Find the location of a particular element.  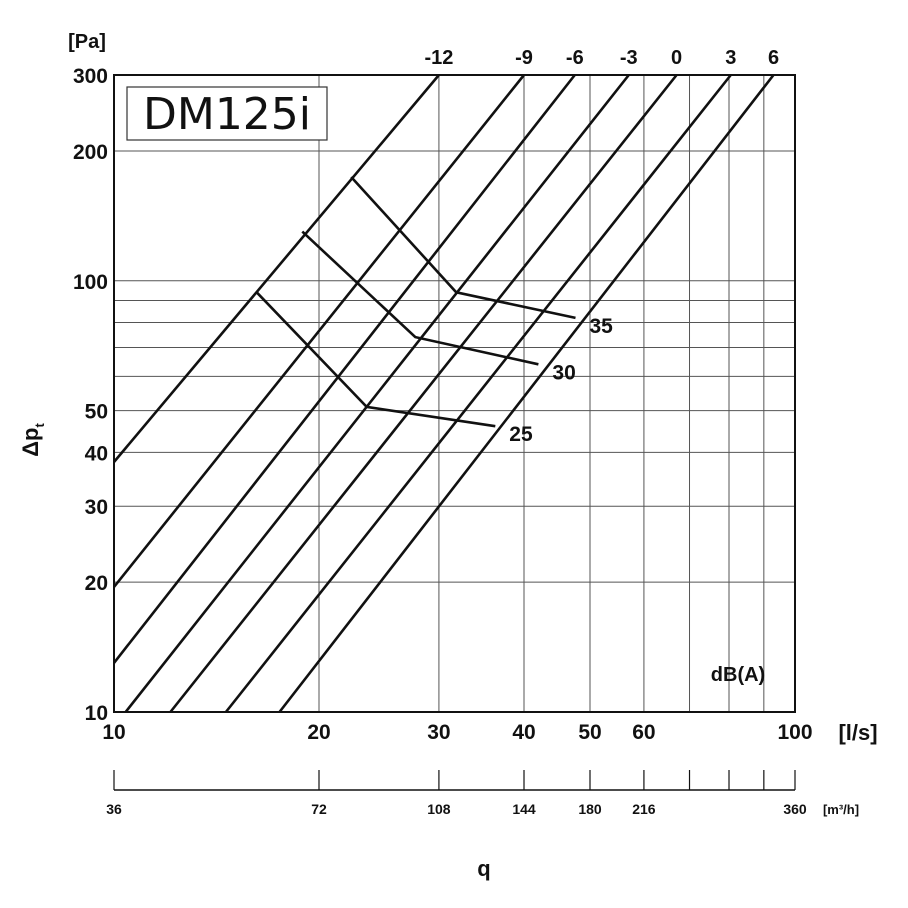

x2-tick-label: 360 is located at coordinates (795, 809).